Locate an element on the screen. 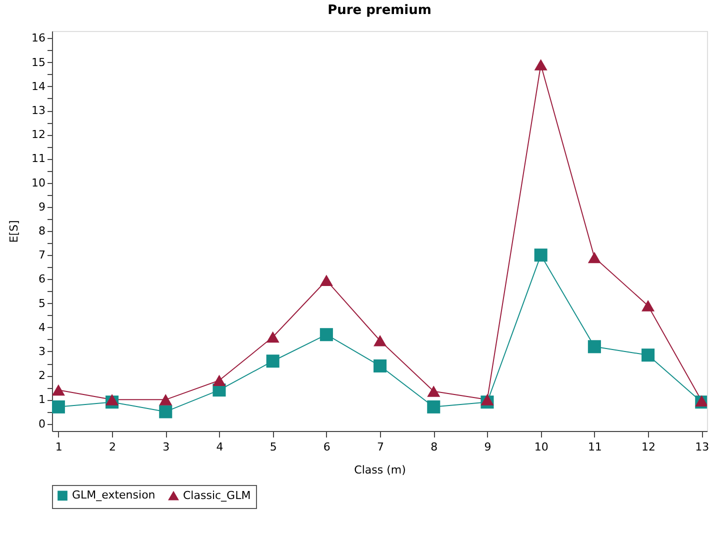 Image resolution: width=721 pixels, height=548 pixels. y-tick-label: 1 is located at coordinates (42, 399).